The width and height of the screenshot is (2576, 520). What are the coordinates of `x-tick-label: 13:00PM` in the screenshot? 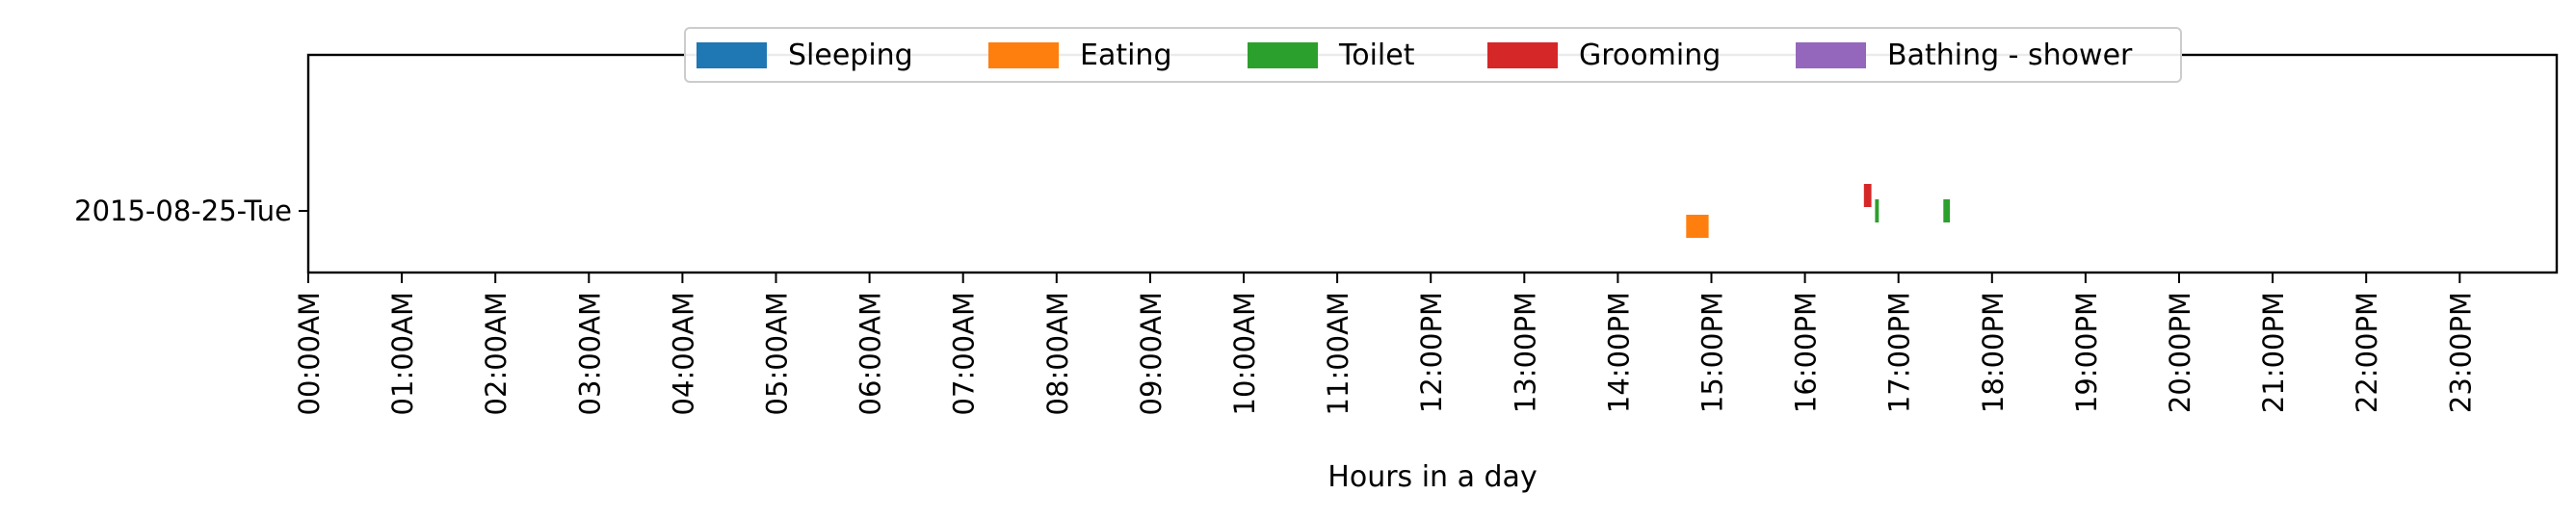 It's located at (1525, 352).